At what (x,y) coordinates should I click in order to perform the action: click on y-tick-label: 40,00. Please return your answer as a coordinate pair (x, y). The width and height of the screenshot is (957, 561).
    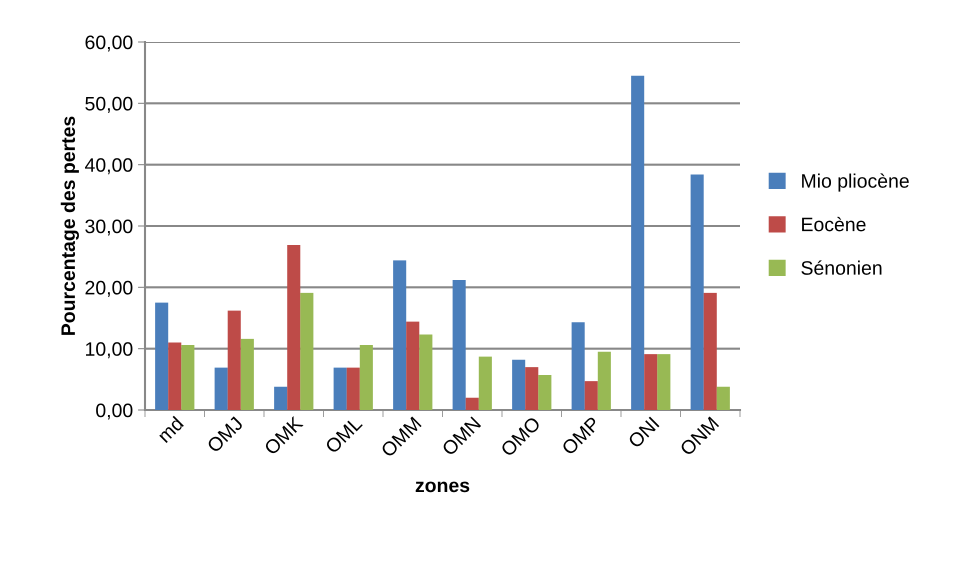
    Looking at the image, I should click on (108, 166).